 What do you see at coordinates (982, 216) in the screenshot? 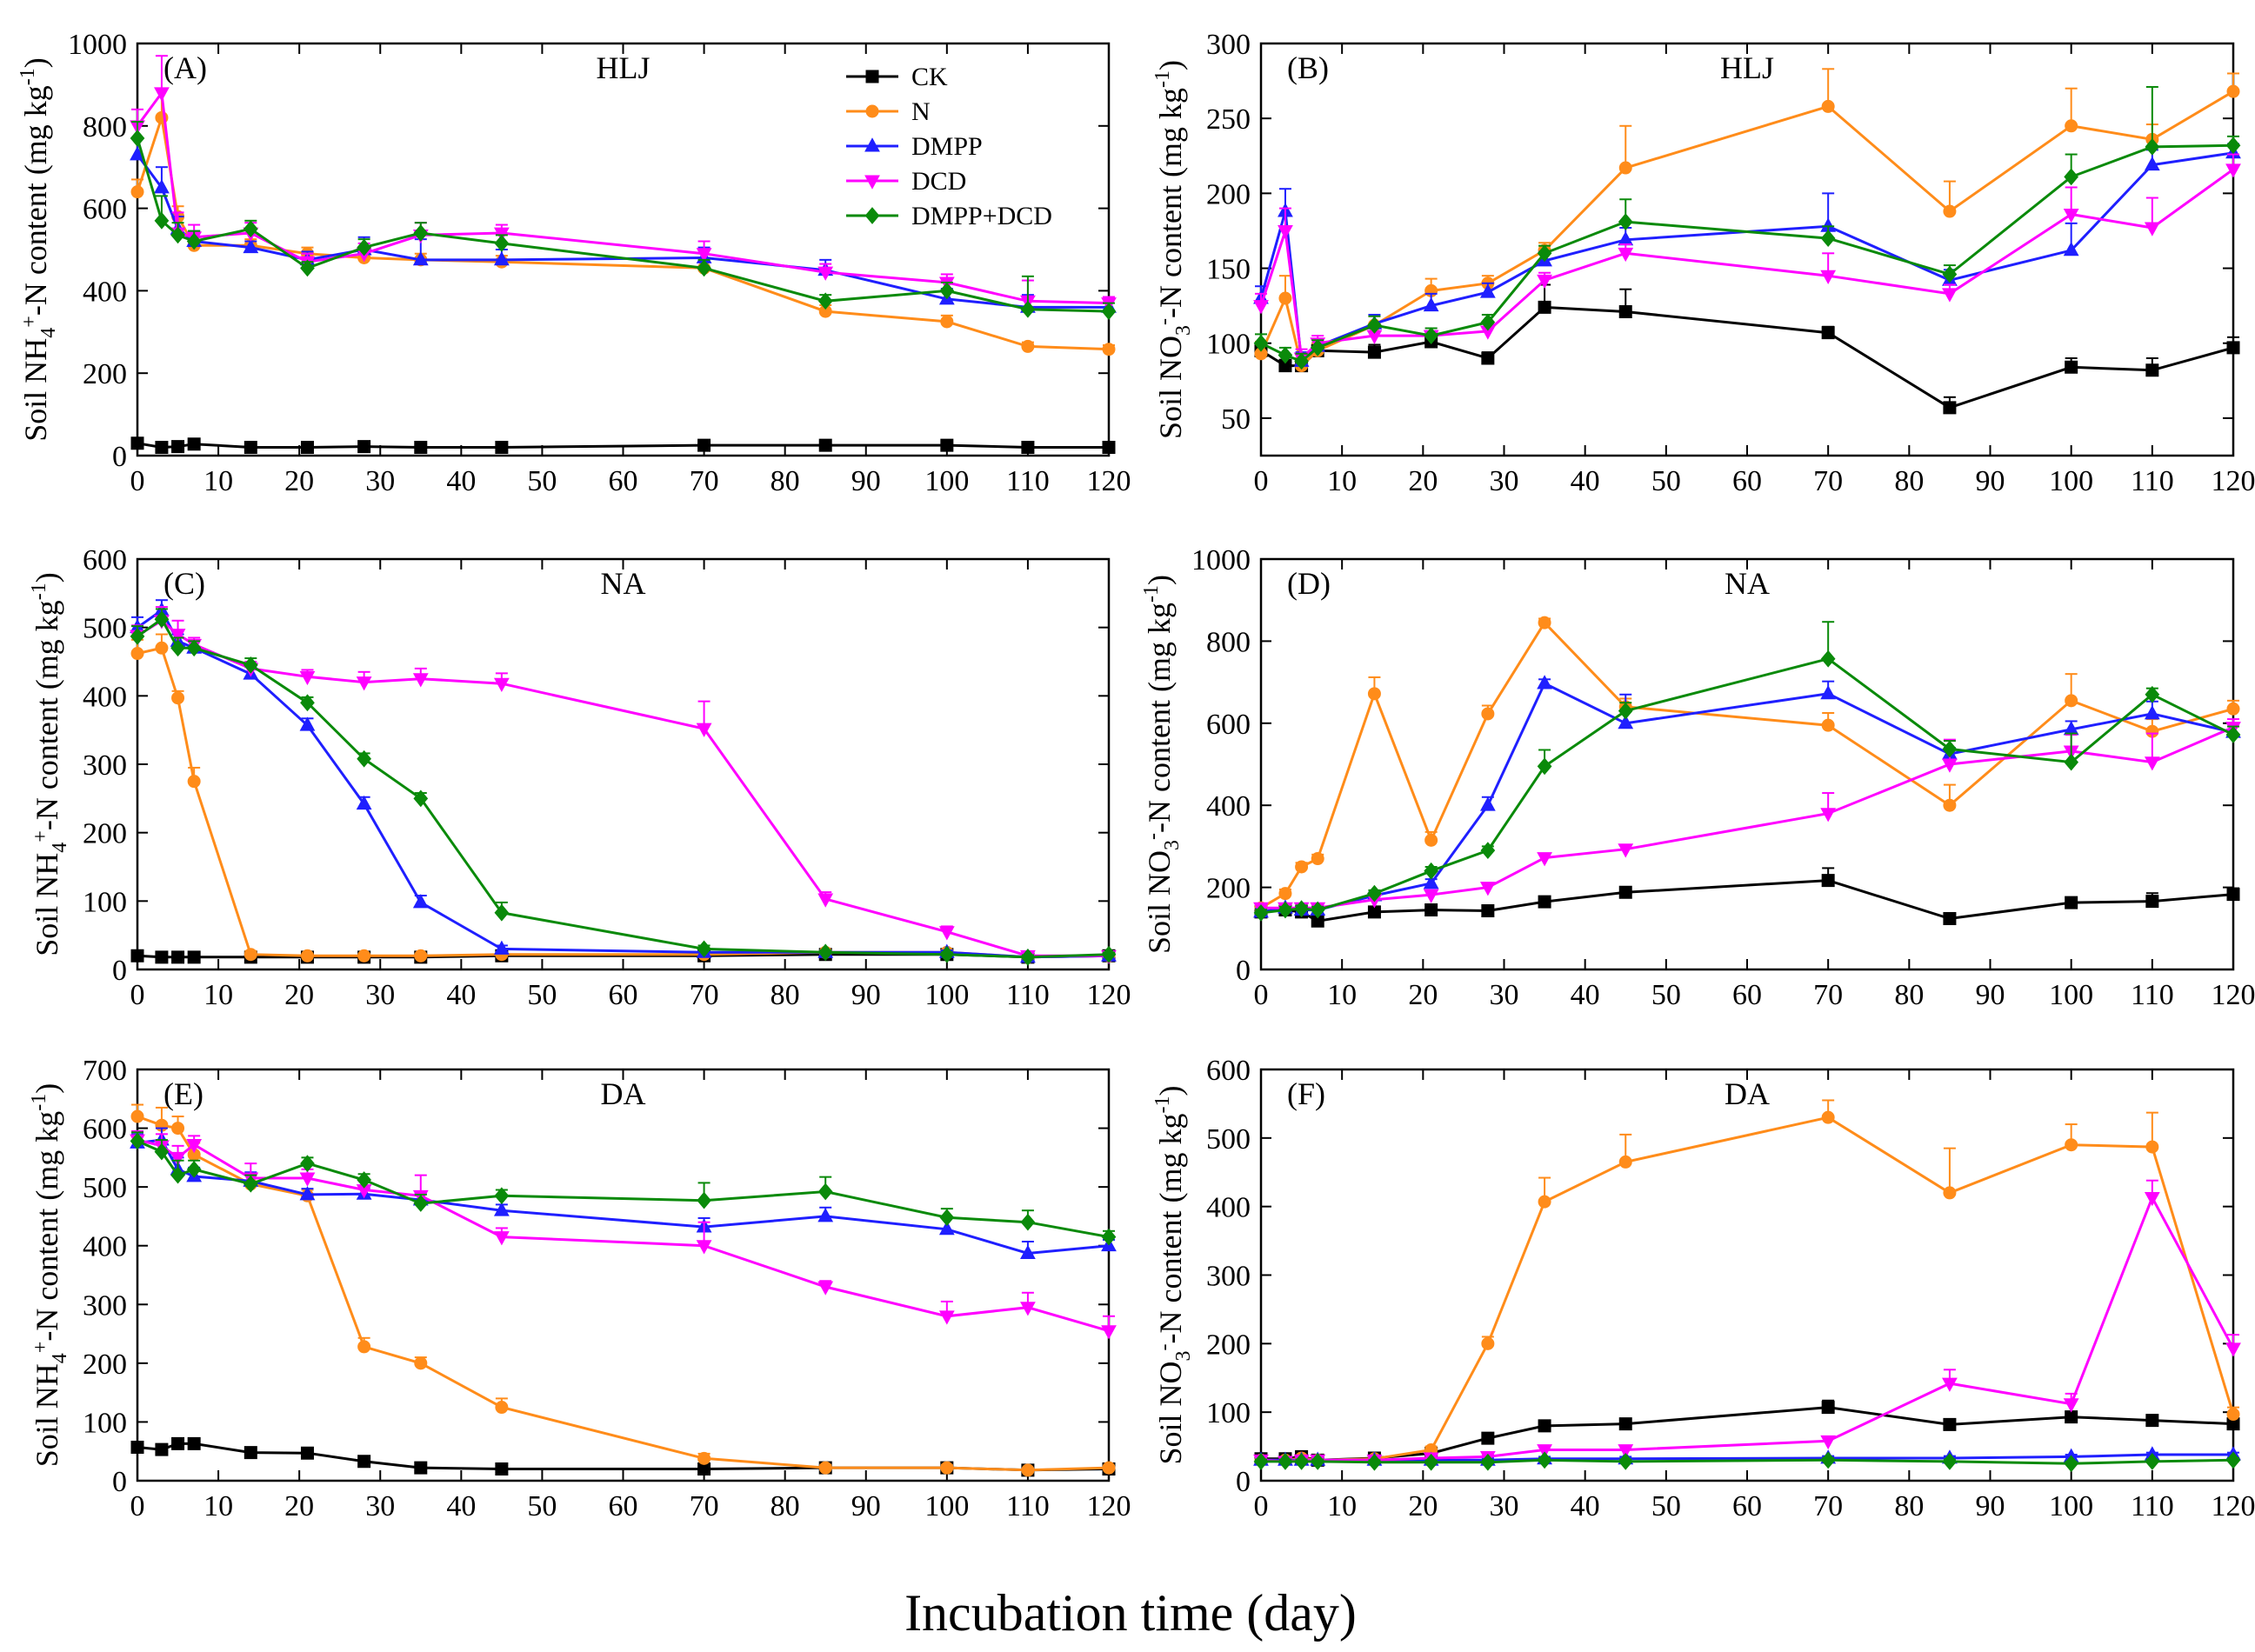
I see `legend-label: DMPP+DCD` at bounding box center [982, 216].